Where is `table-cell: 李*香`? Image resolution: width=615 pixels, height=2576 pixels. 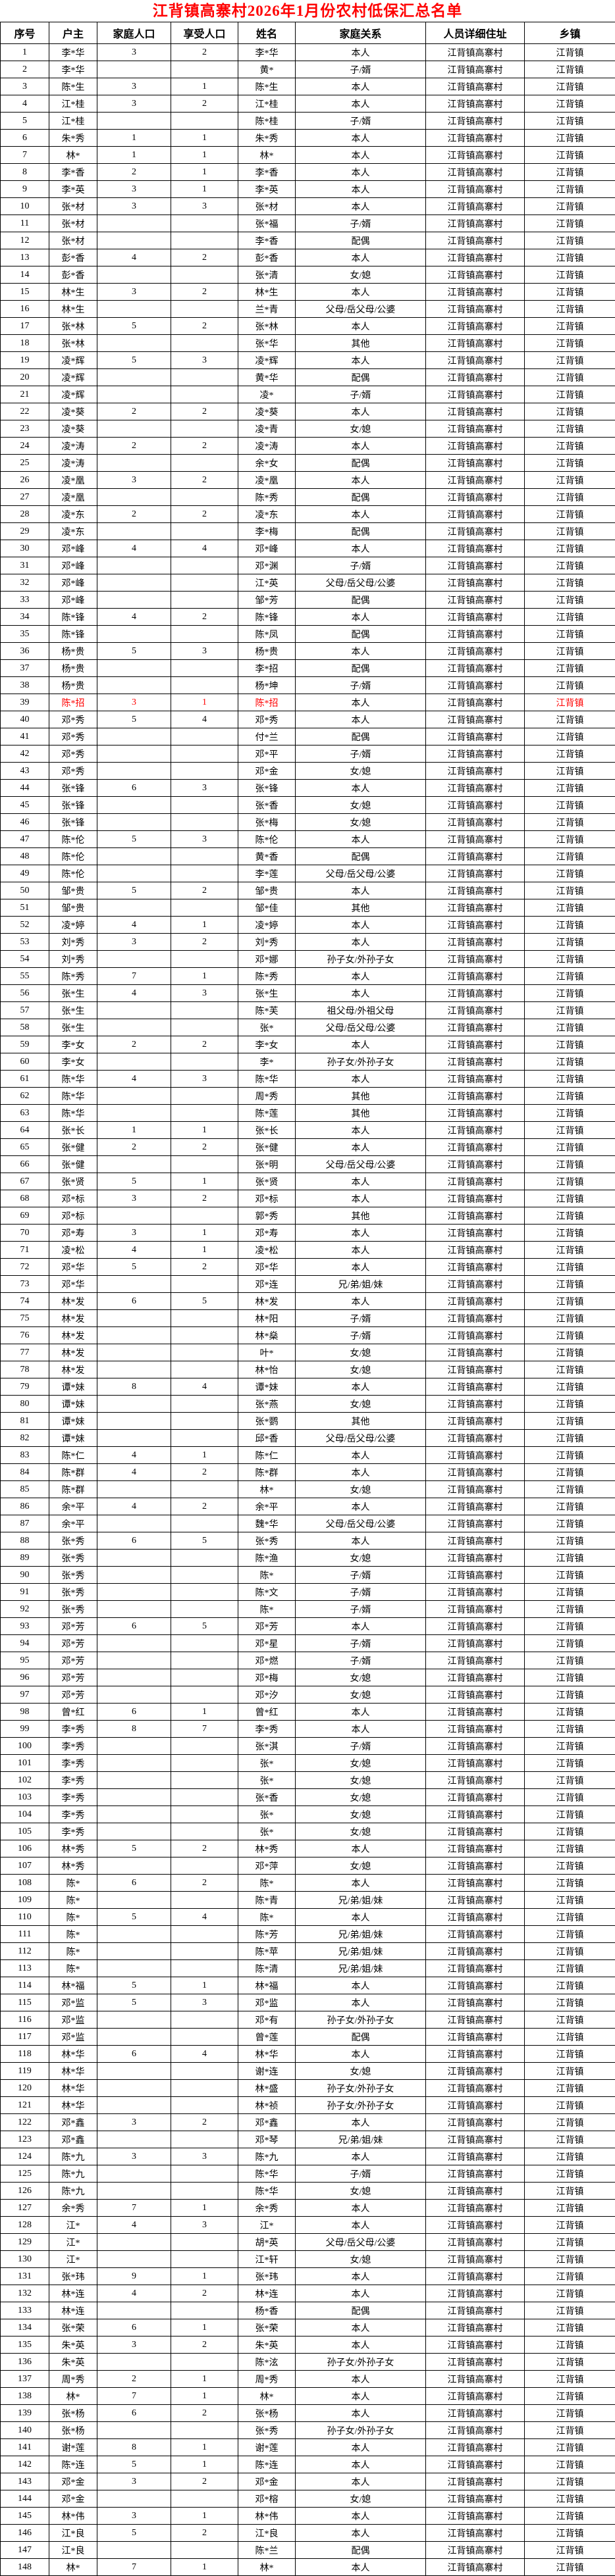
table-cell: 李*香 is located at coordinates (267, 172).